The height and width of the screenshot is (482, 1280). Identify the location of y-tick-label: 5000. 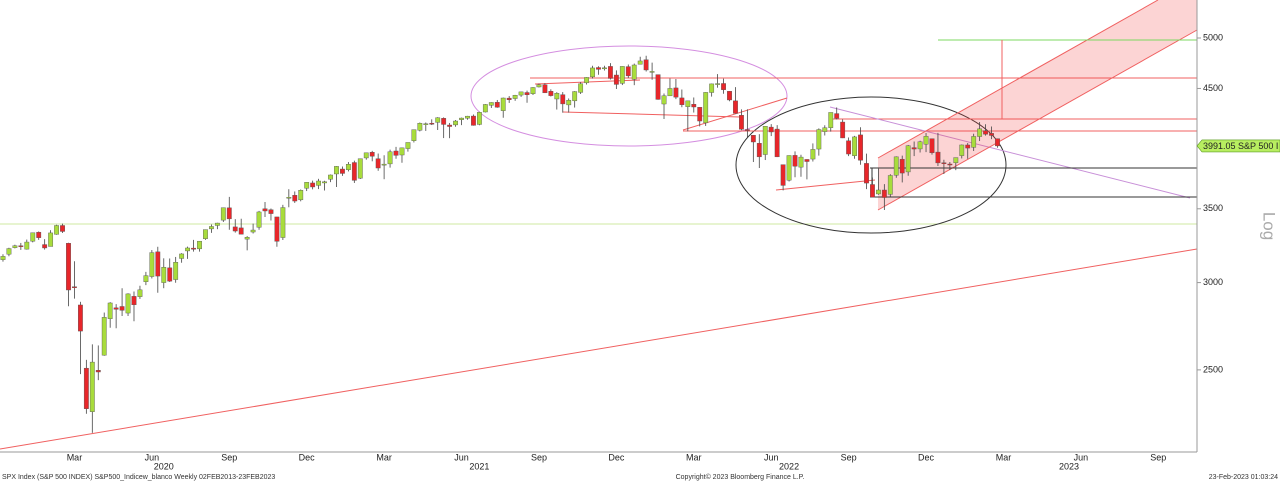
(1213, 37).